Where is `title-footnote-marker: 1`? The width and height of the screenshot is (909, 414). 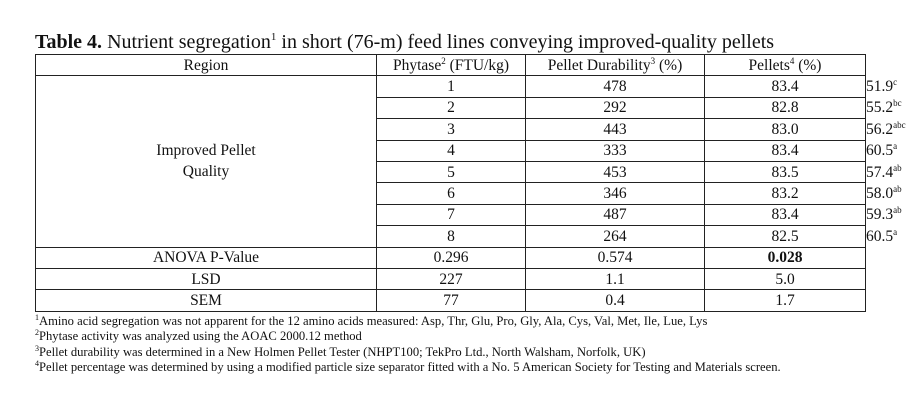
title-footnote-marker: 1 is located at coordinates (273, 37).